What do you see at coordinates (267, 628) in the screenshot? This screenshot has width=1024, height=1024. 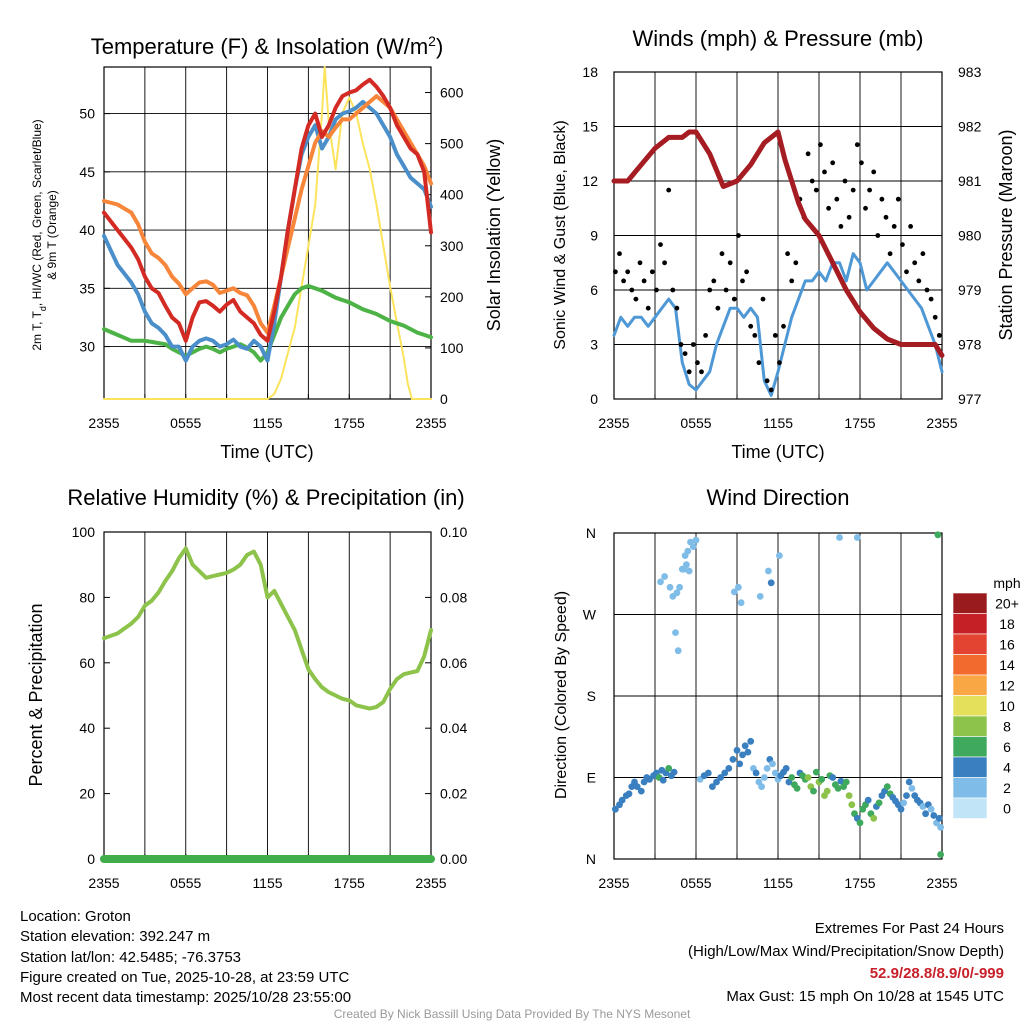 I see `rh-series-humidity` at bounding box center [267, 628].